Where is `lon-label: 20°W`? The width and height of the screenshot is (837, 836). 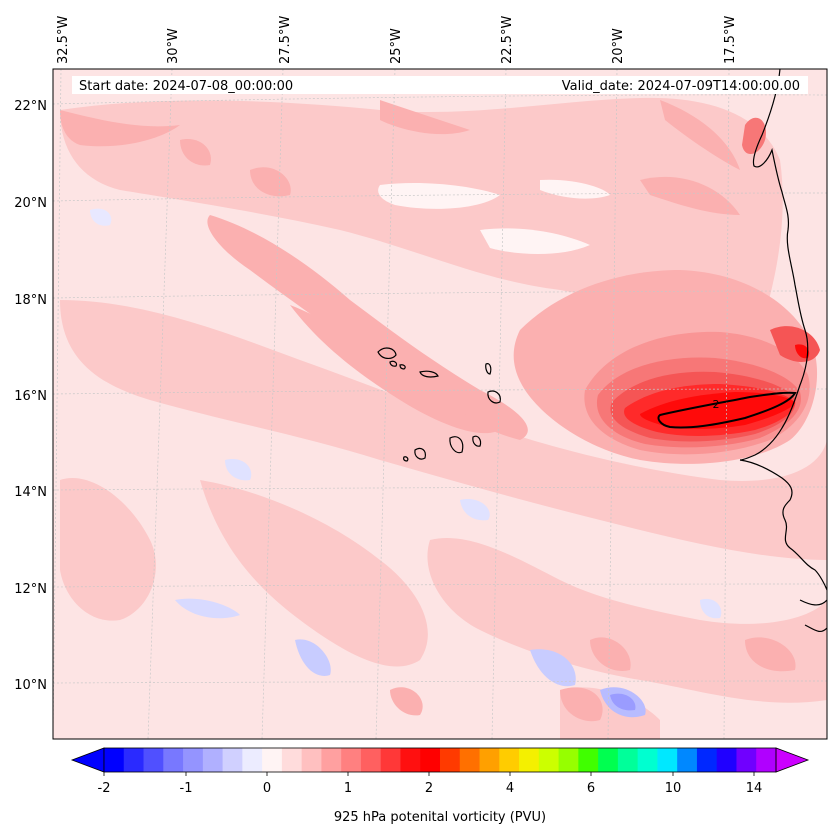
lon-label: 20°W is located at coordinates (618, 46).